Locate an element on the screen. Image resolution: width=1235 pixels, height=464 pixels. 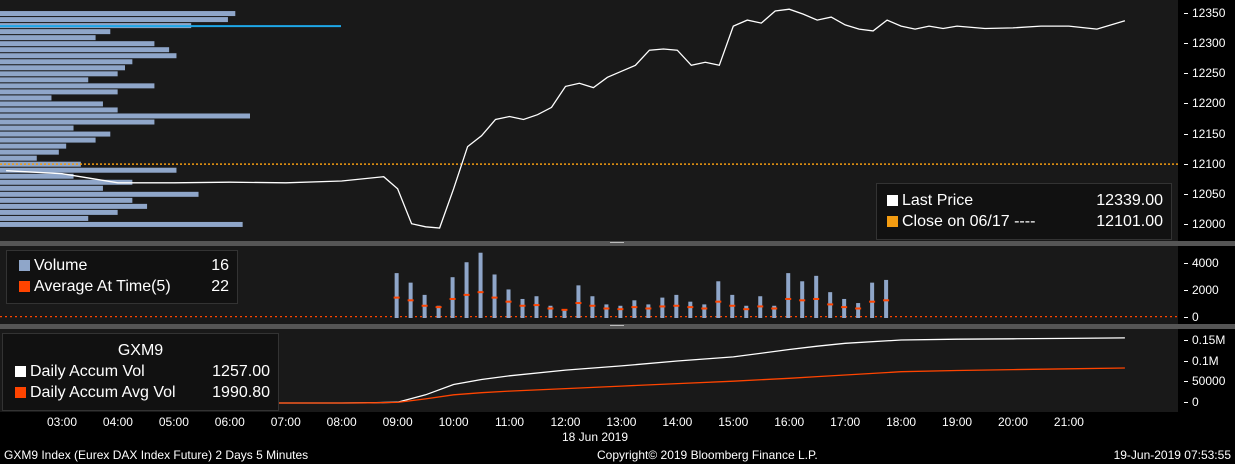
accum-y-tick: 0 is located at coordinates (1191, 402).